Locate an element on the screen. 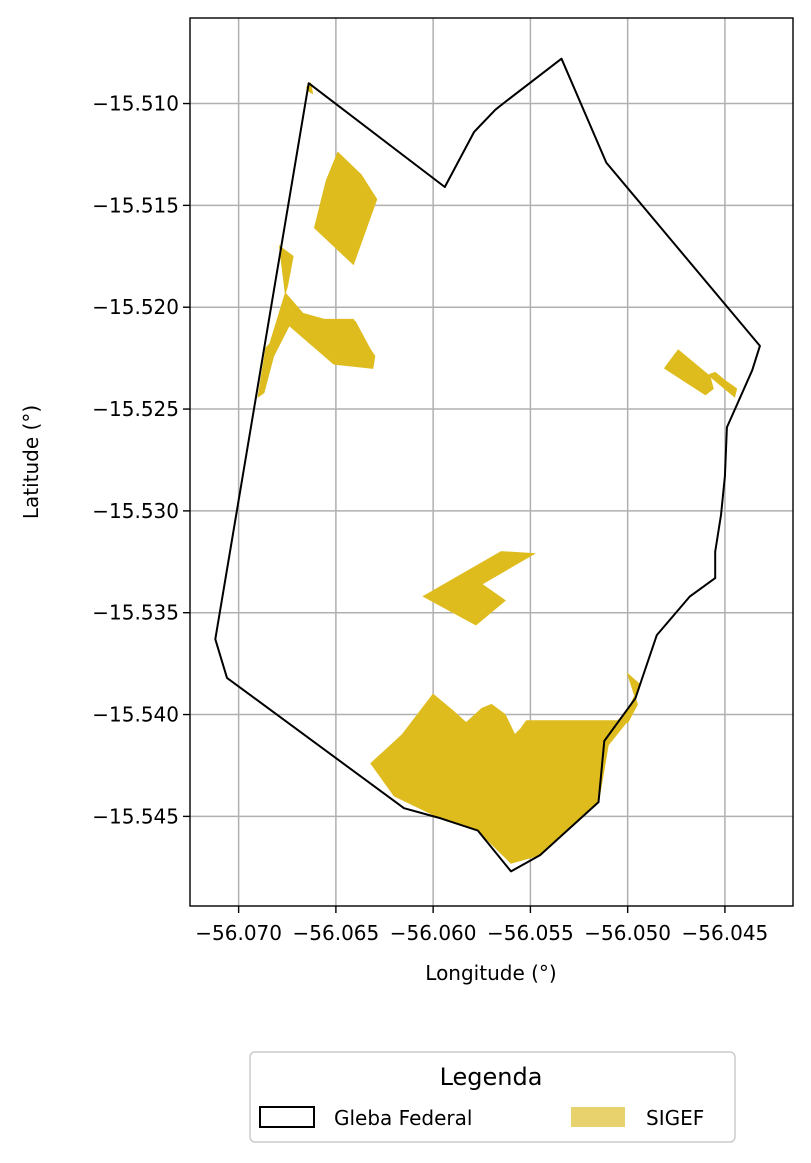 The width and height of the screenshot is (811, 1163). legend-sigef-label: SIGEF is located at coordinates (675, 1118).